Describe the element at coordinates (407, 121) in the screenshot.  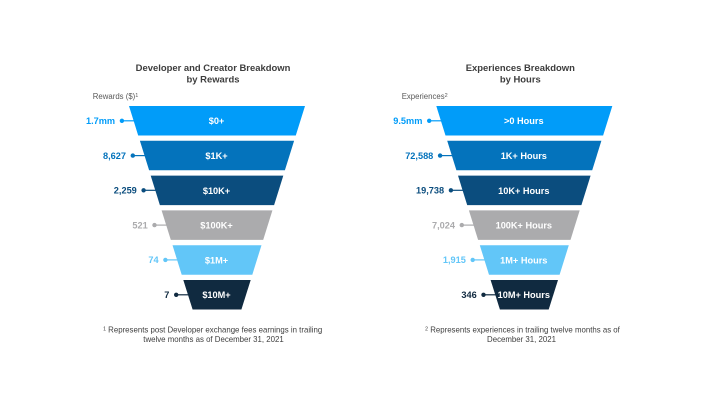
I see `svg-text: 9.5mm` at that location.